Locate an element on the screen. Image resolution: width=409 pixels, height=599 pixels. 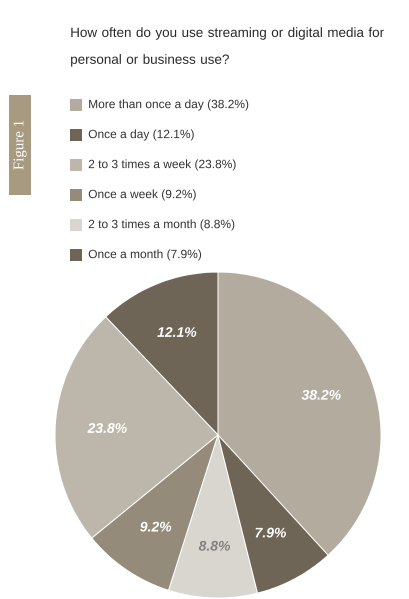
data-label: 8.8% is located at coordinates (214, 545).